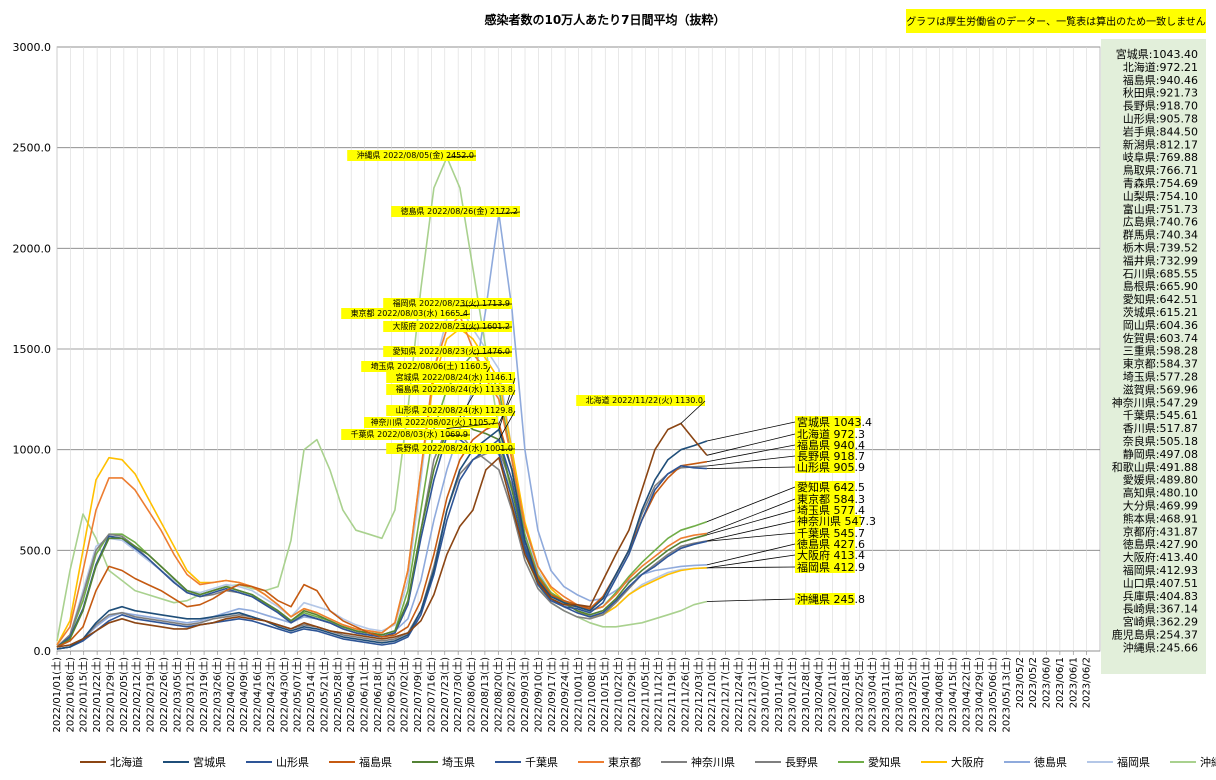 This screenshot has height=780, width=1216. Describe the element at coordinates (270, 695) in the screenshot. I see `x-tick-label: 2022/04/23(土)` at that location.